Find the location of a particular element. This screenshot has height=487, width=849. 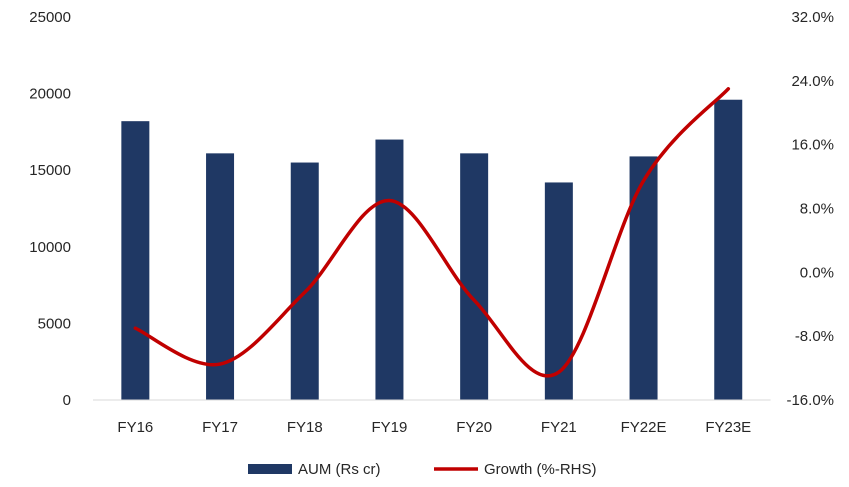

legend-aum-label: AUM (Rs cr) is located at coordinates (339, 469).